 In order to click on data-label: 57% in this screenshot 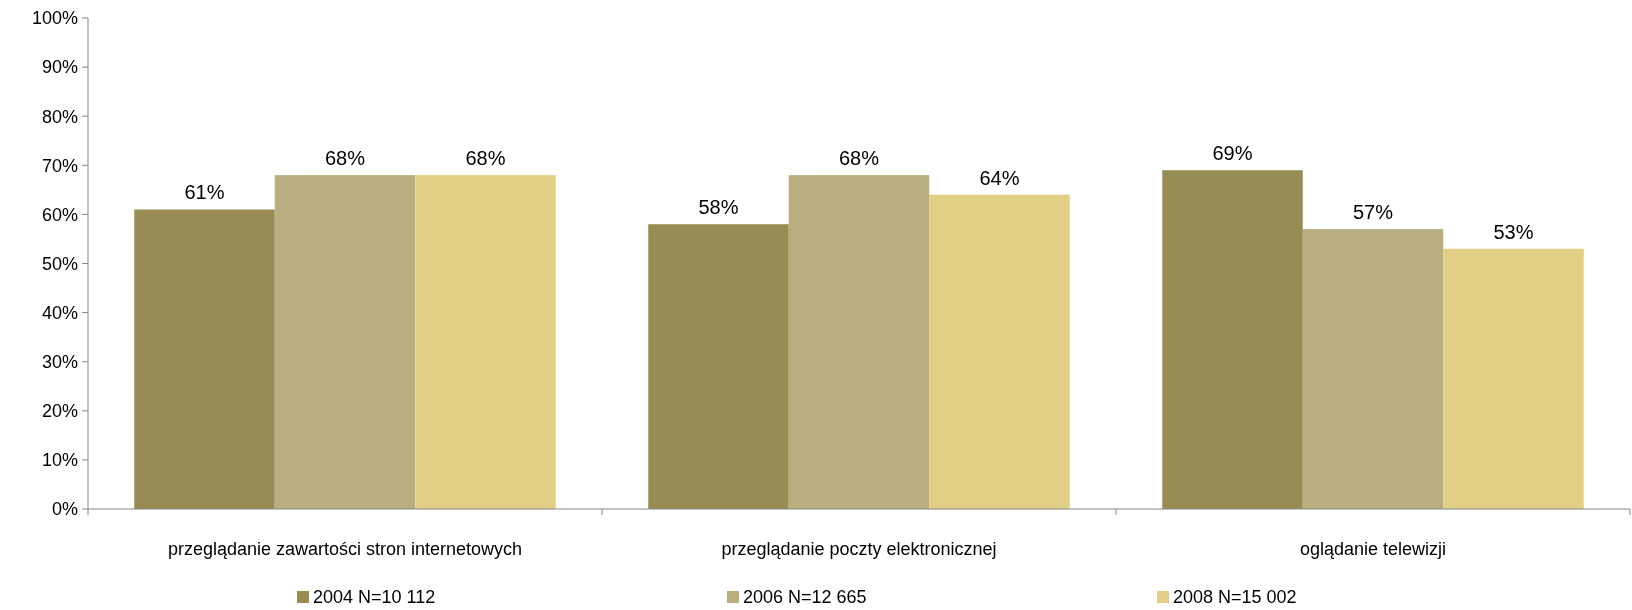, I will do `click(1373, 212)`.